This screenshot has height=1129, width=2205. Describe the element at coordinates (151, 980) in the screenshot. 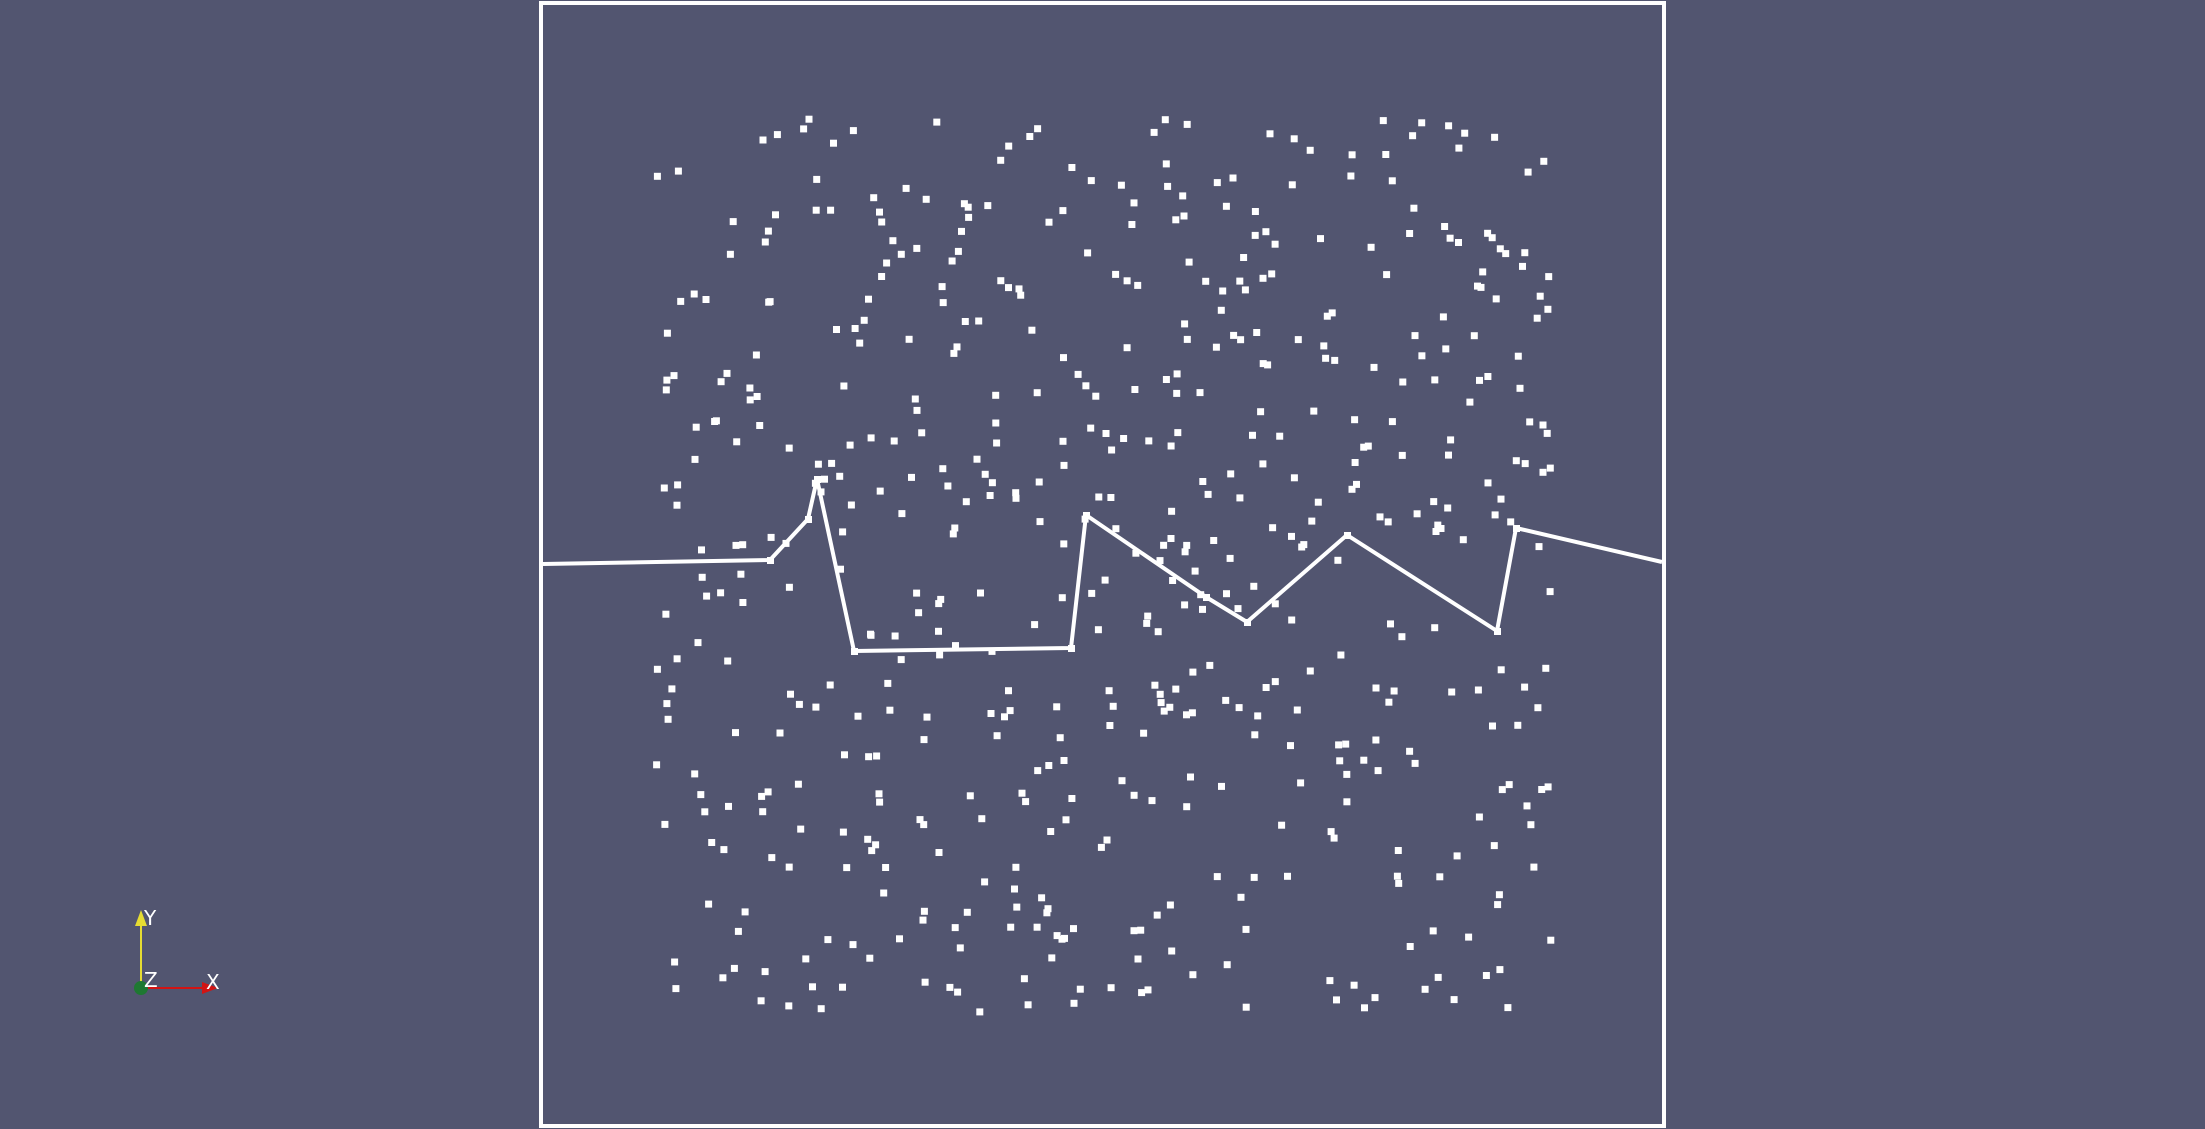

I see `z-axis-label: Z` at that location.